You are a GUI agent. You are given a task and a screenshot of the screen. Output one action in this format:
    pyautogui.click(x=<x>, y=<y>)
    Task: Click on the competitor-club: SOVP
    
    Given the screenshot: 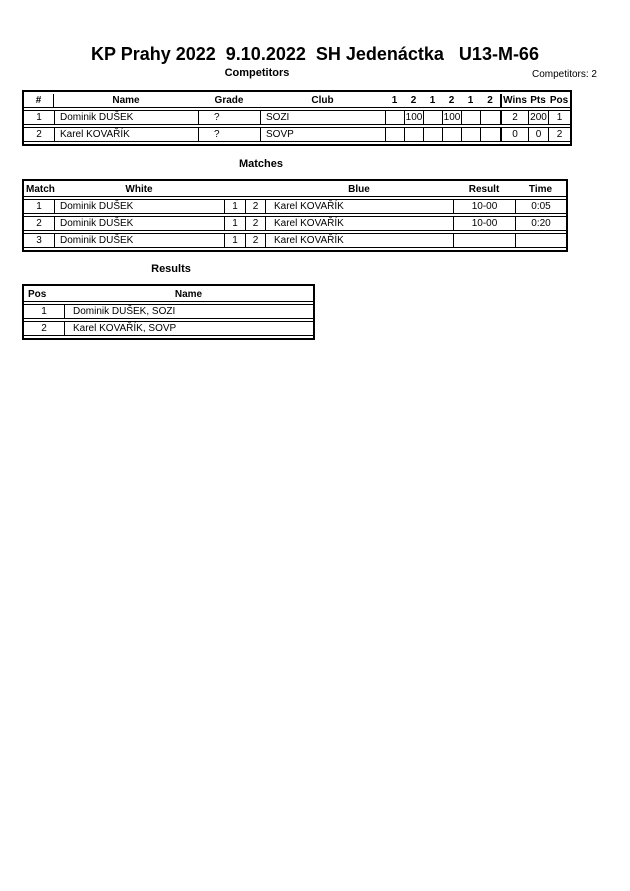 What is the action you would take?
    pyautogui.click(x=322, y=134)
    